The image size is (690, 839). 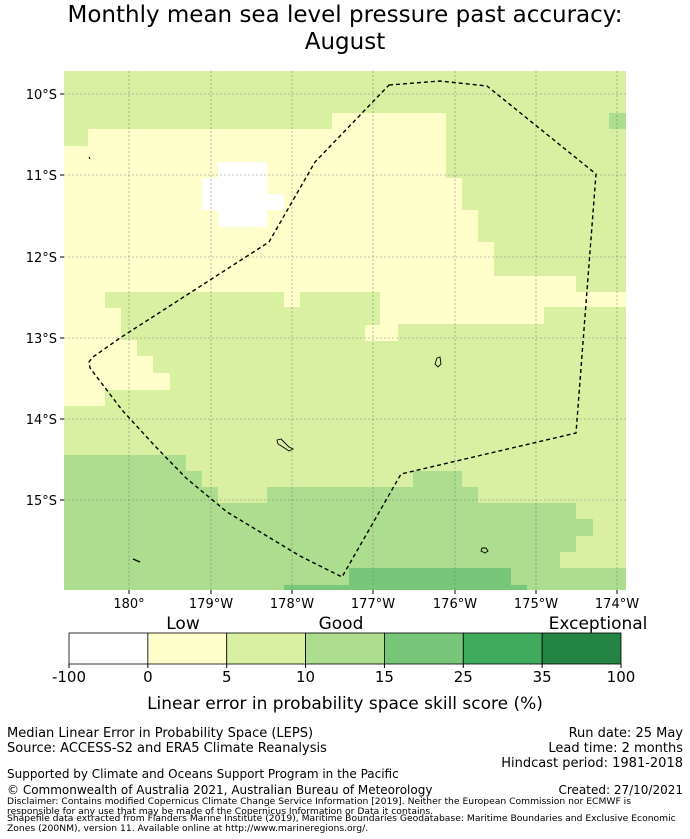 I want to click on colorbar-tick-label: 35, so click(x=542, y=677).